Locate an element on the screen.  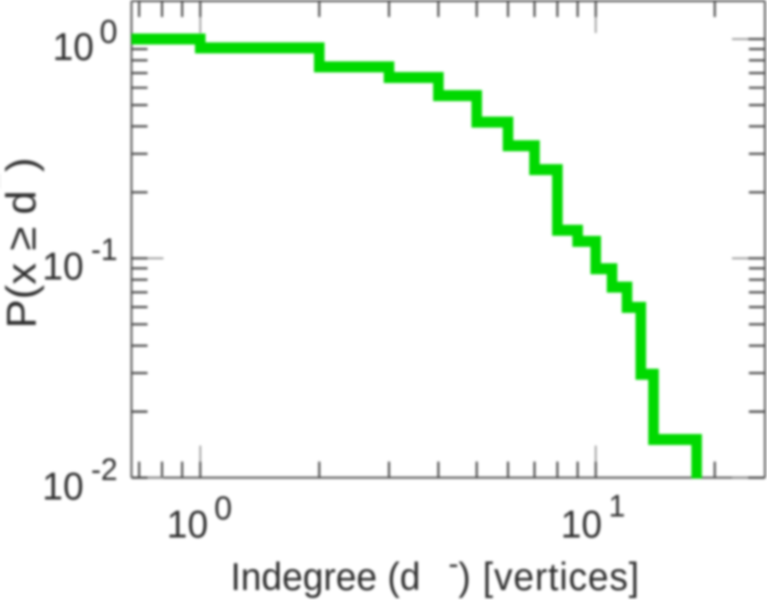
svg-text: 1 is located at coordinates (617, 506).